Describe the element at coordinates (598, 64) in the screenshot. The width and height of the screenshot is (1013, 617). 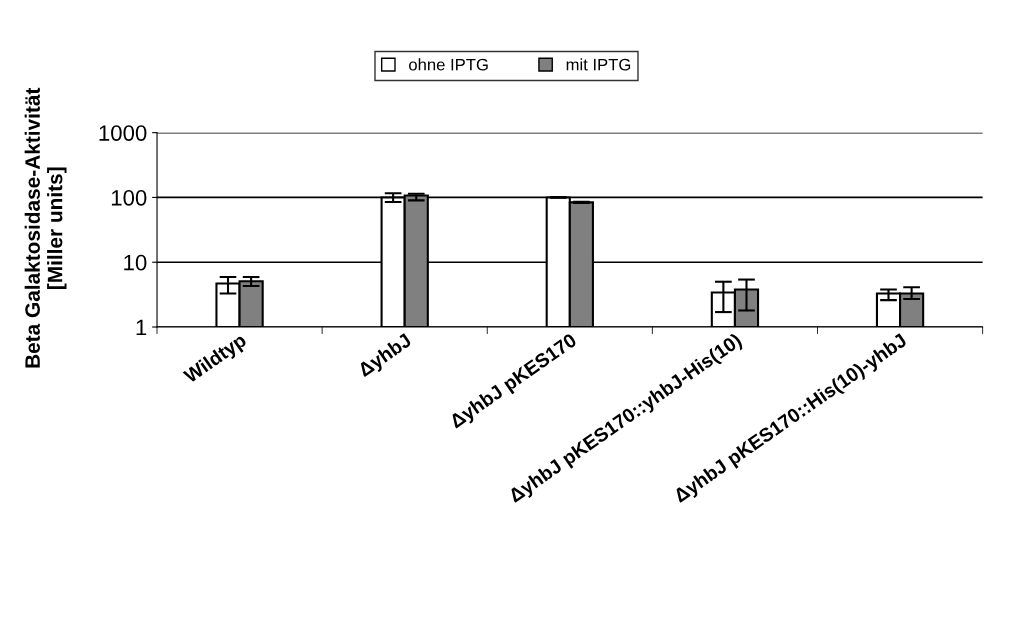
I see `legend-label: mit IPTG` at that location.